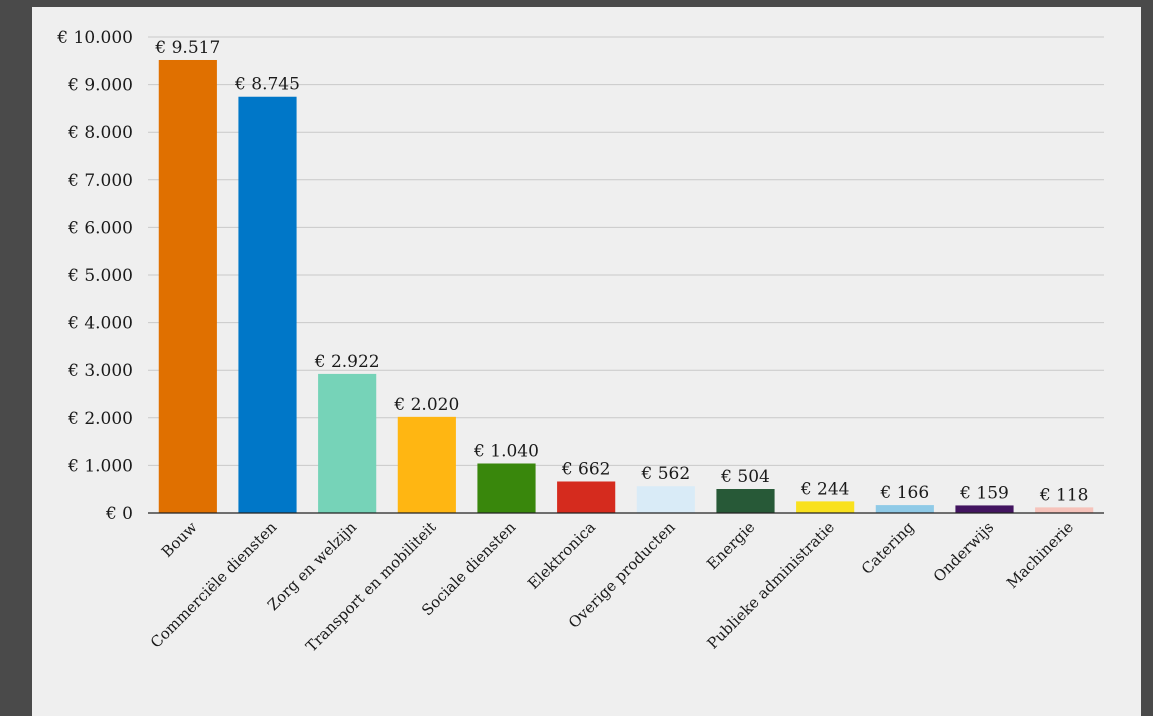 This screenshot has height=716, width=1153. What do you see at coordinates (506, 451) in the screenshot?
I see `data-label: € 1.040` at bounding box center [506, 451].